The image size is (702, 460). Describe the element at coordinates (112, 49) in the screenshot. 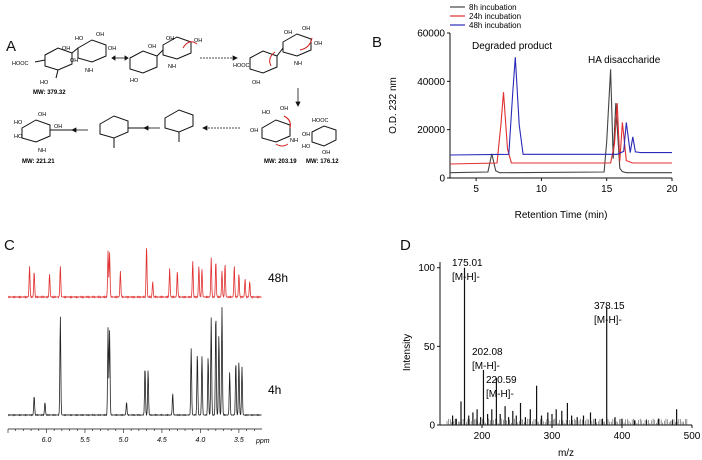

I see `s1-label-6: OH` at that location.